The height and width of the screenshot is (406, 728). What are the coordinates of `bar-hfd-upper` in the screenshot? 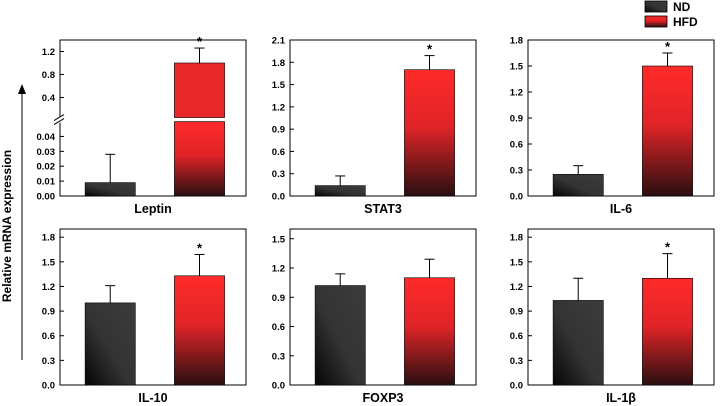 It's located at (199, 90).